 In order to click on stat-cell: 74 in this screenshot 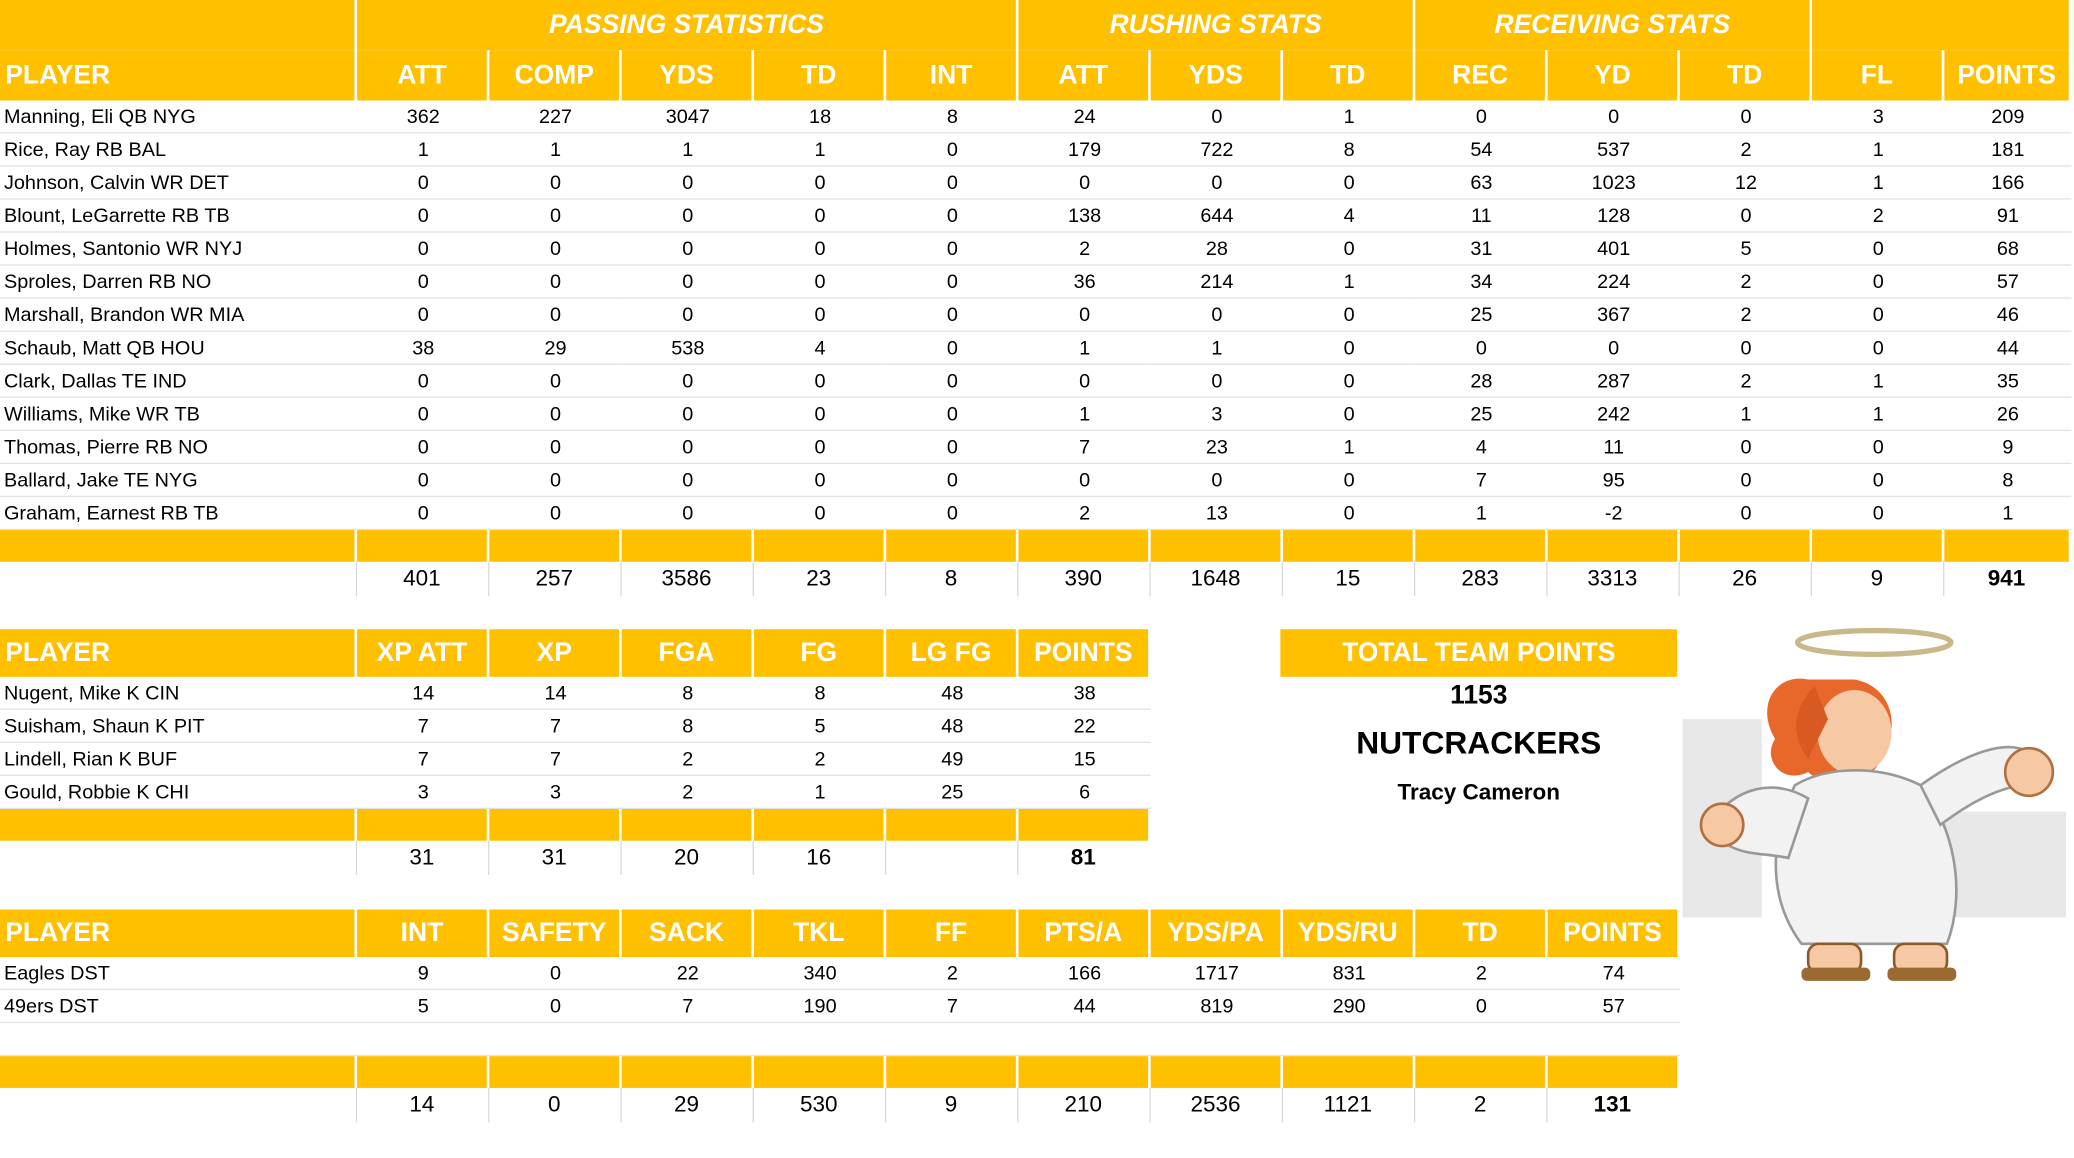, I will do `click(1613, 974)`.